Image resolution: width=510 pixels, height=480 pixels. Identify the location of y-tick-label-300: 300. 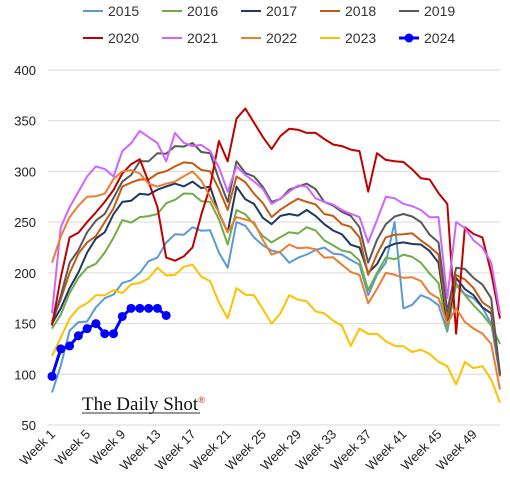
(25, 171).